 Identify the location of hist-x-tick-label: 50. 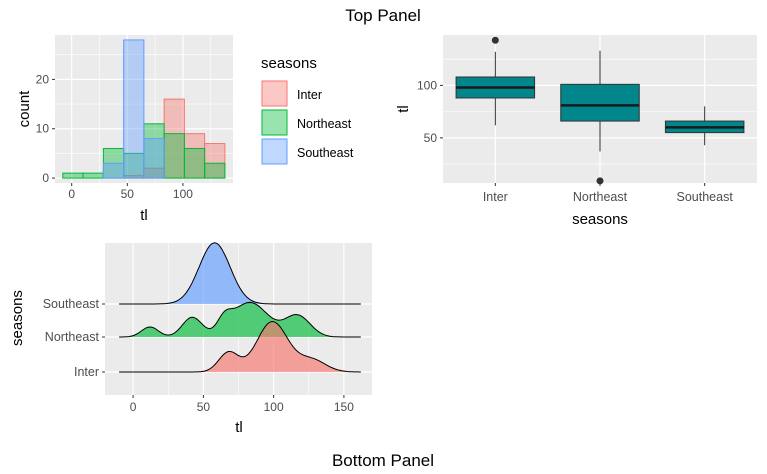
(128, 194).